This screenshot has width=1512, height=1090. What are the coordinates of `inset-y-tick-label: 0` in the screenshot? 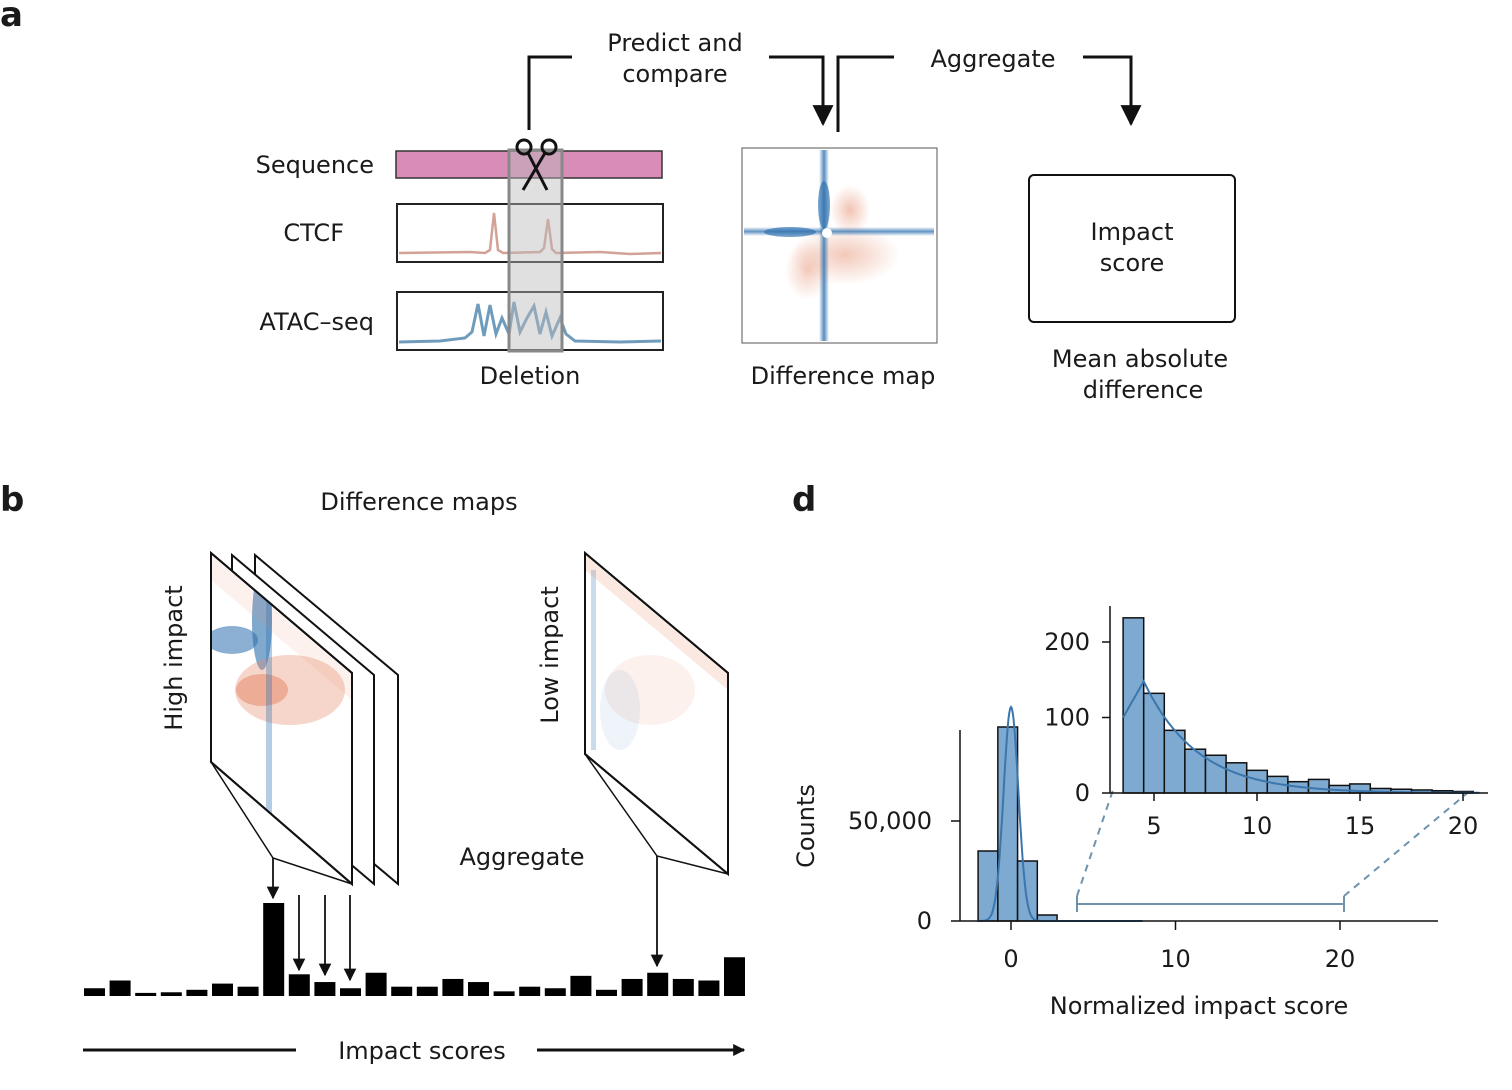 It's located at (1082, 793).